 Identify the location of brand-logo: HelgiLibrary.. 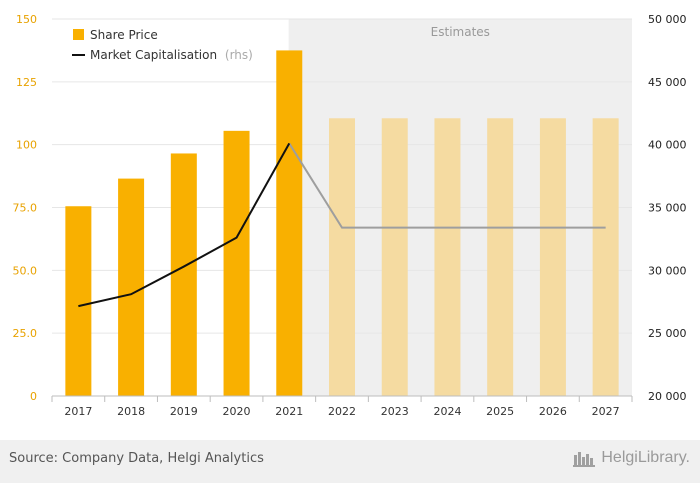
(631, 458).